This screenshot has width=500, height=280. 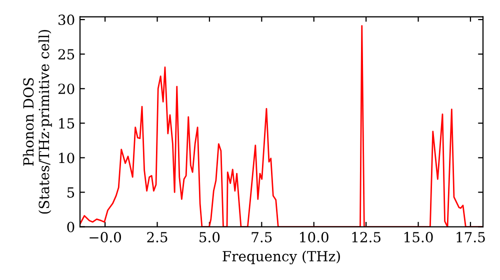 What do you see at coordinates (66, 20) in the screenshot?
I see `y-tick-label: 30` at bounding box center [66, 20].